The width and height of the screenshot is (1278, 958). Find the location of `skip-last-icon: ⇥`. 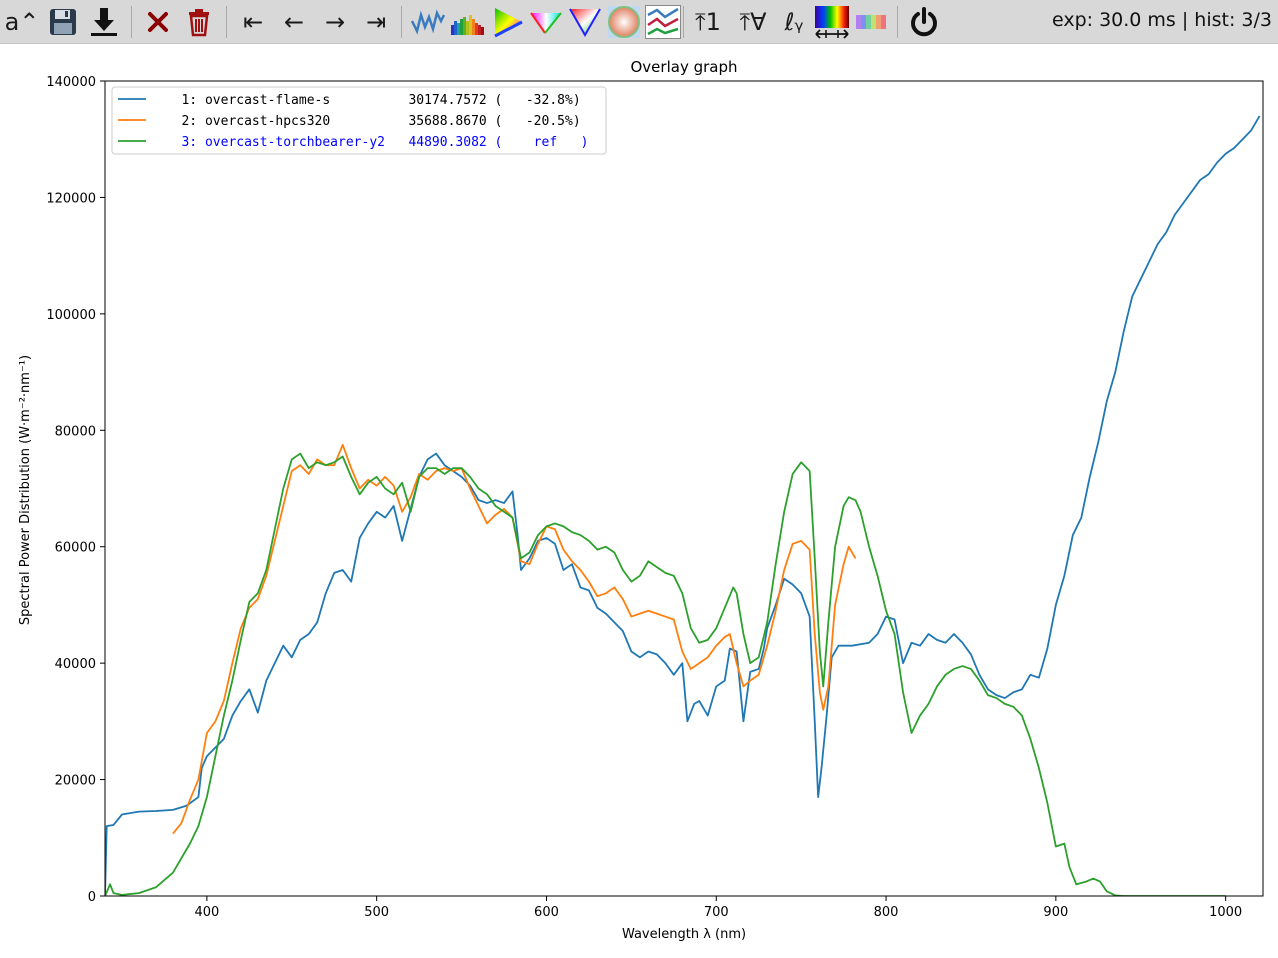

skip-last-icon: ⇥ is located at coordinates (376, 22).